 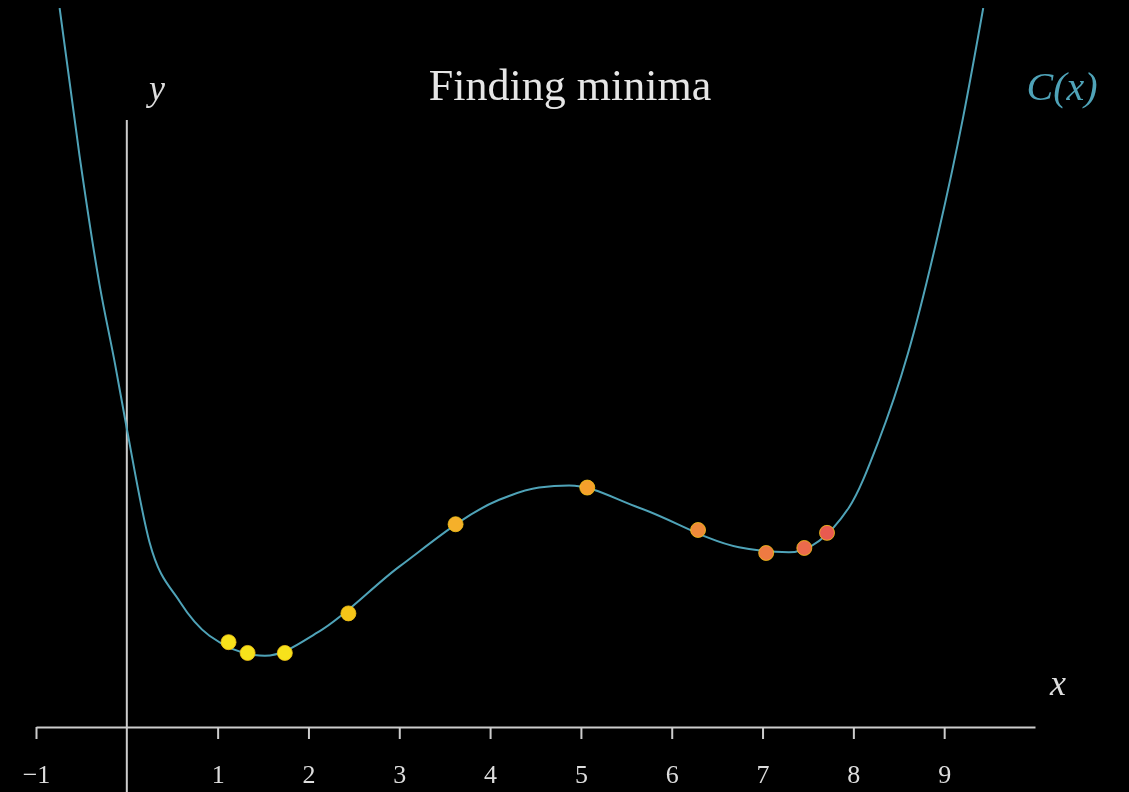 I want to click on x-tick-label: 9, so click(x=945, y=775).